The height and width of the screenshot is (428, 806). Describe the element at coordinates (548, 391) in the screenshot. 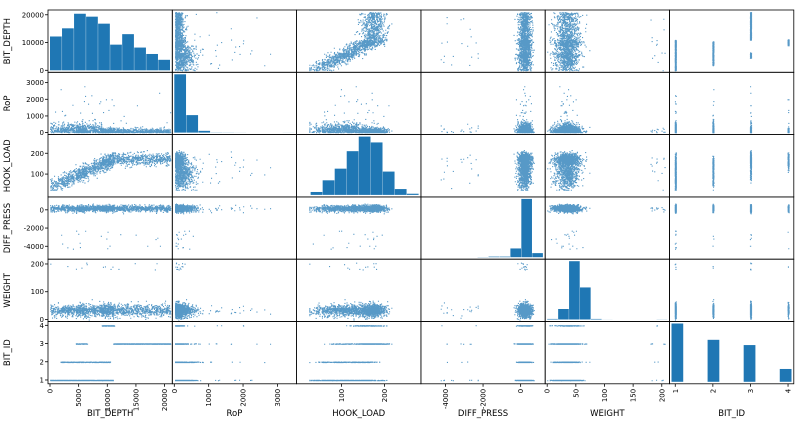

I see `x-tick-label-weight-0: 0` at that location.